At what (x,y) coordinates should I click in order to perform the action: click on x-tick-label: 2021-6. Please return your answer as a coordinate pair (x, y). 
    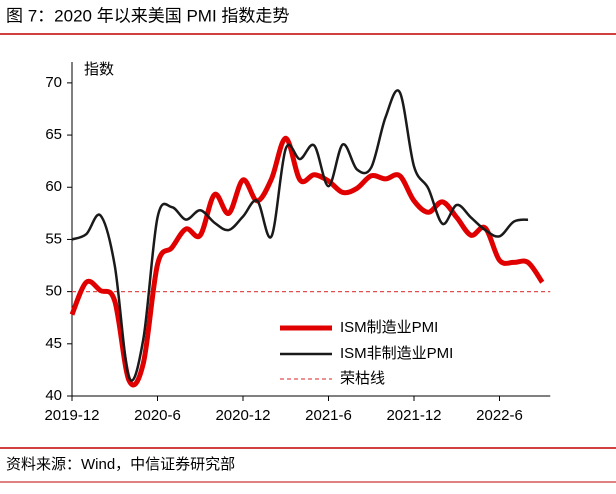
    Looking at the image, I should click on (328, 415).